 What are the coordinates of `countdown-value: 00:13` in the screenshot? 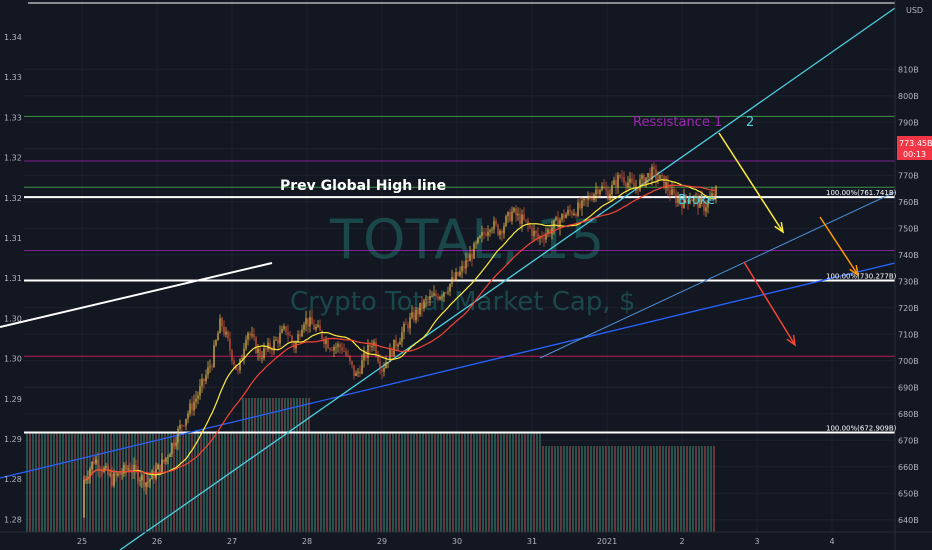 It's located at (914, 154).